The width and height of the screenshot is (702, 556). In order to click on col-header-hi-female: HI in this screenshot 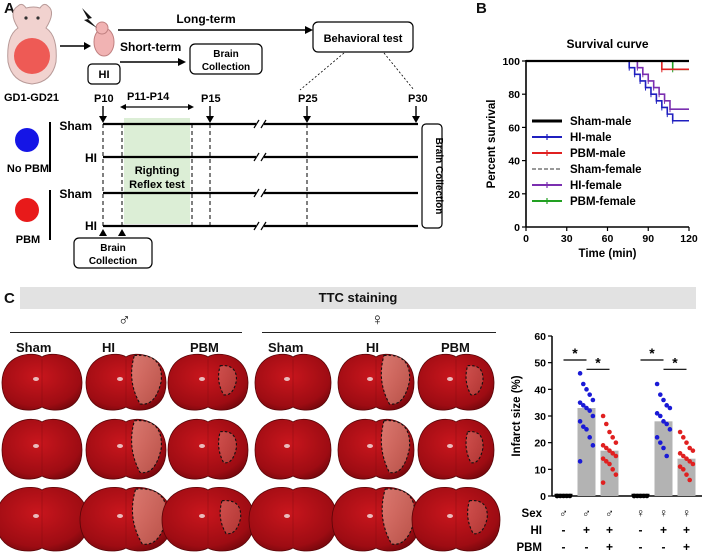, I will do `click(372, 347)`.